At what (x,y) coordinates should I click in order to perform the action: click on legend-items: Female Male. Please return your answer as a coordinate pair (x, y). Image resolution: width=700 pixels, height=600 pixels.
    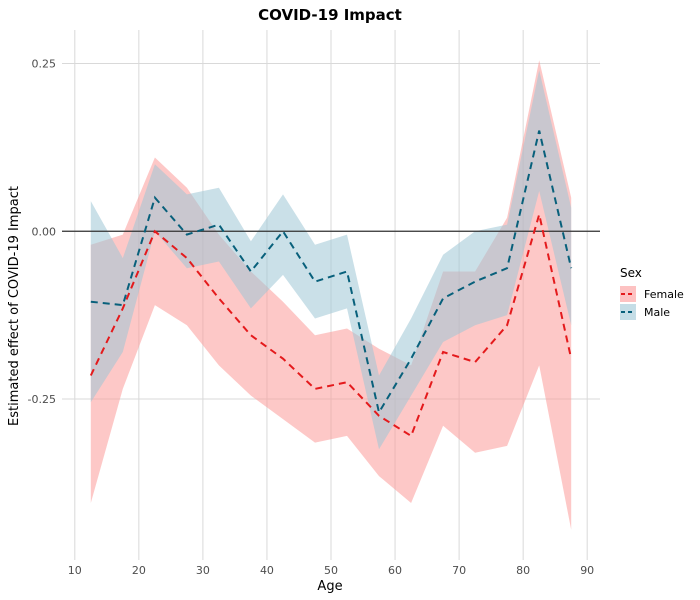
    Looking at the image, I should click on (652, 303).